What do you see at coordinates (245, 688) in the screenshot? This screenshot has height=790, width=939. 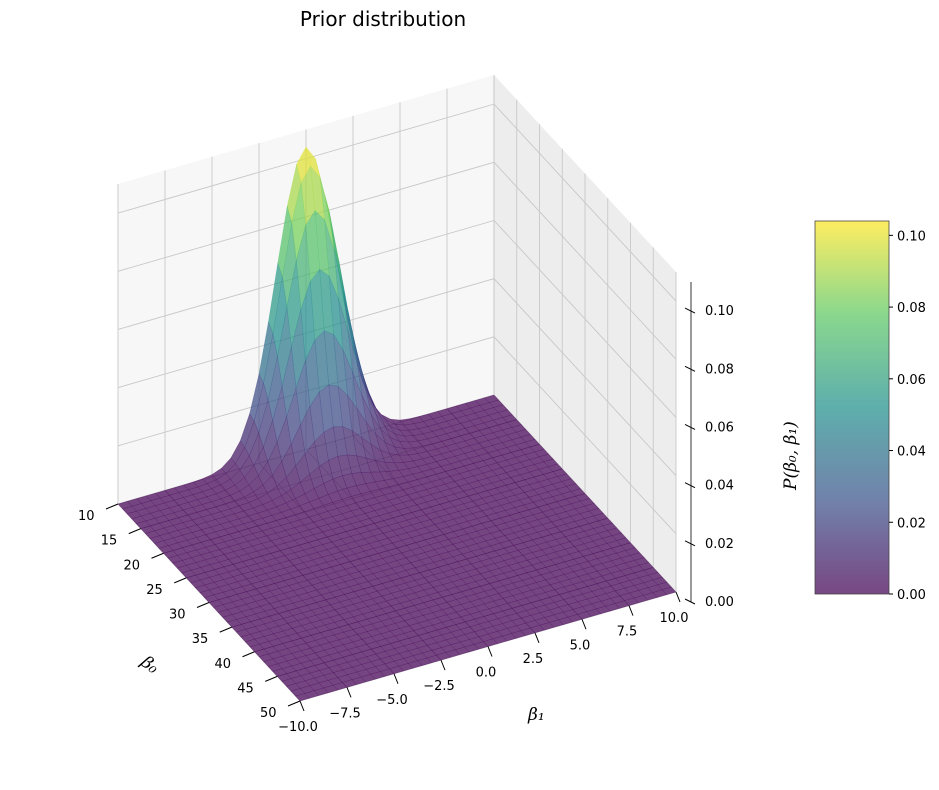 I see `x-tick-label: 45` at bounding box center [245, 688].